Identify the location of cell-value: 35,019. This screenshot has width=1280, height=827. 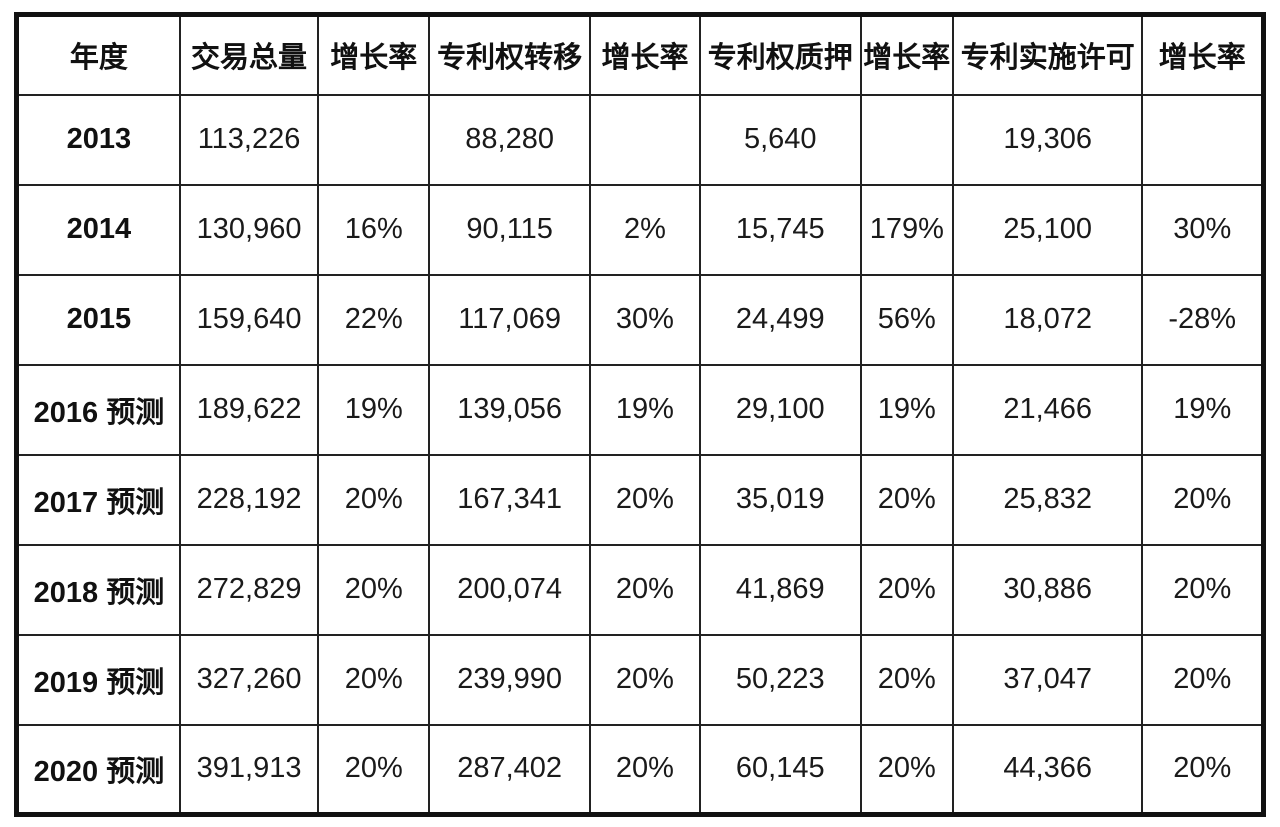
(780, 499).